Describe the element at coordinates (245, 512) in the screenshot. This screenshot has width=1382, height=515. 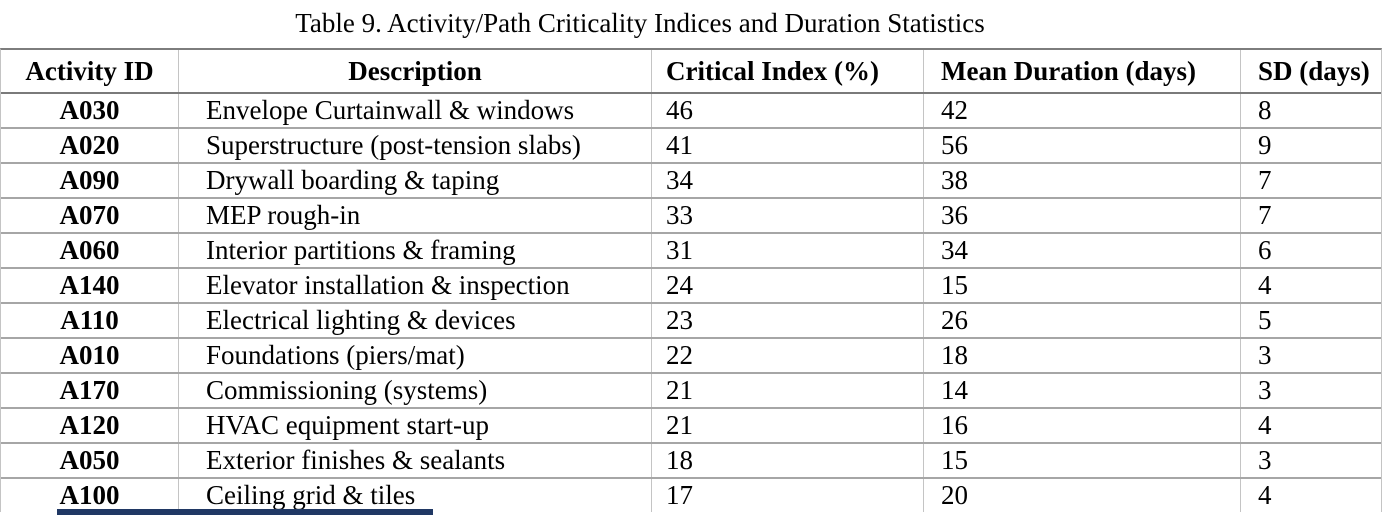
I see `partial-next-element-bar` at that location.